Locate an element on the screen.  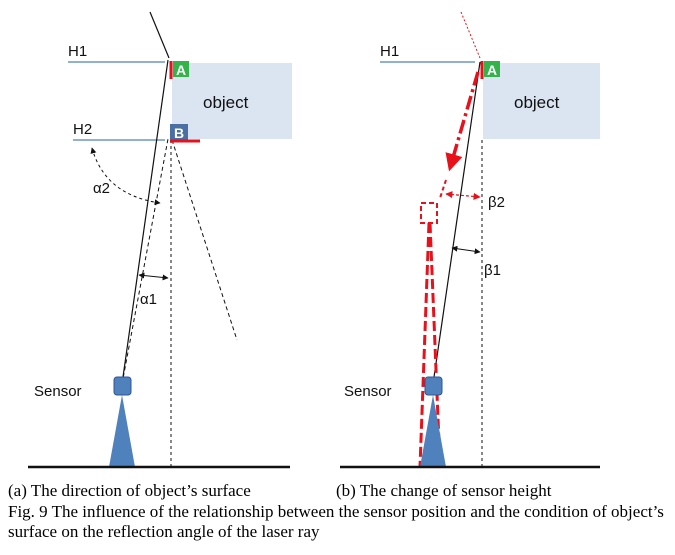
reflected-ray-b is located at coordinates (204, 240).